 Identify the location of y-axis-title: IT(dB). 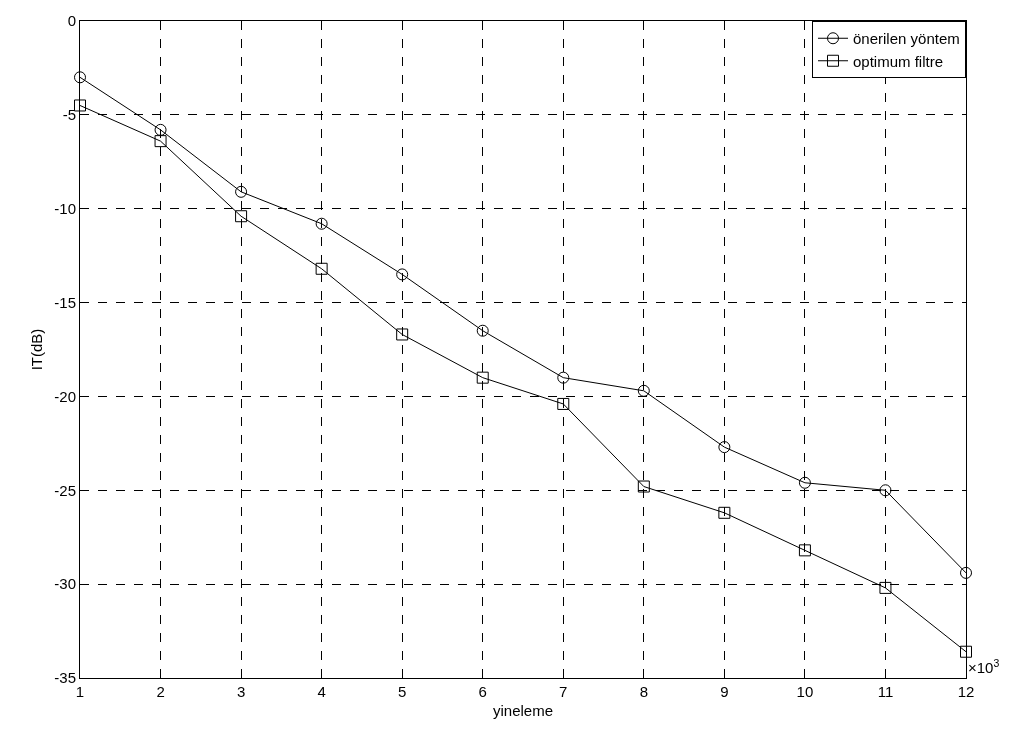
(36, 349).